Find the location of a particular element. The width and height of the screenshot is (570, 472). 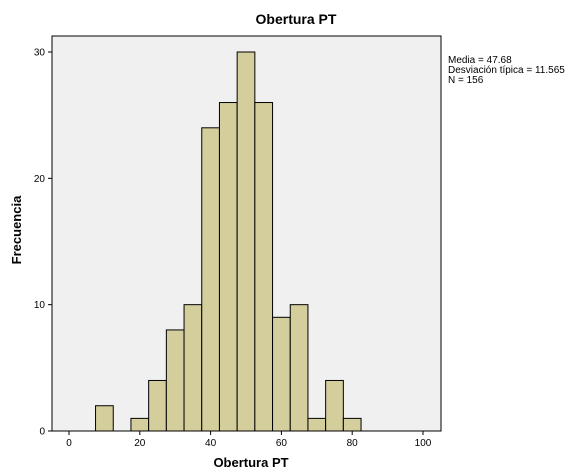

chart-title: Obertura PT is located at coordinates (296, 19).